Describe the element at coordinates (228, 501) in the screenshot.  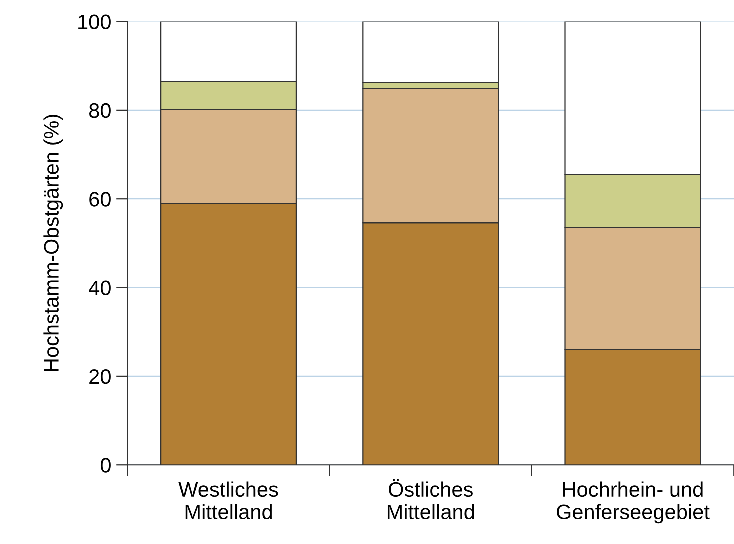
I see `x-tick-label: Westliches Mittelland` at that location.